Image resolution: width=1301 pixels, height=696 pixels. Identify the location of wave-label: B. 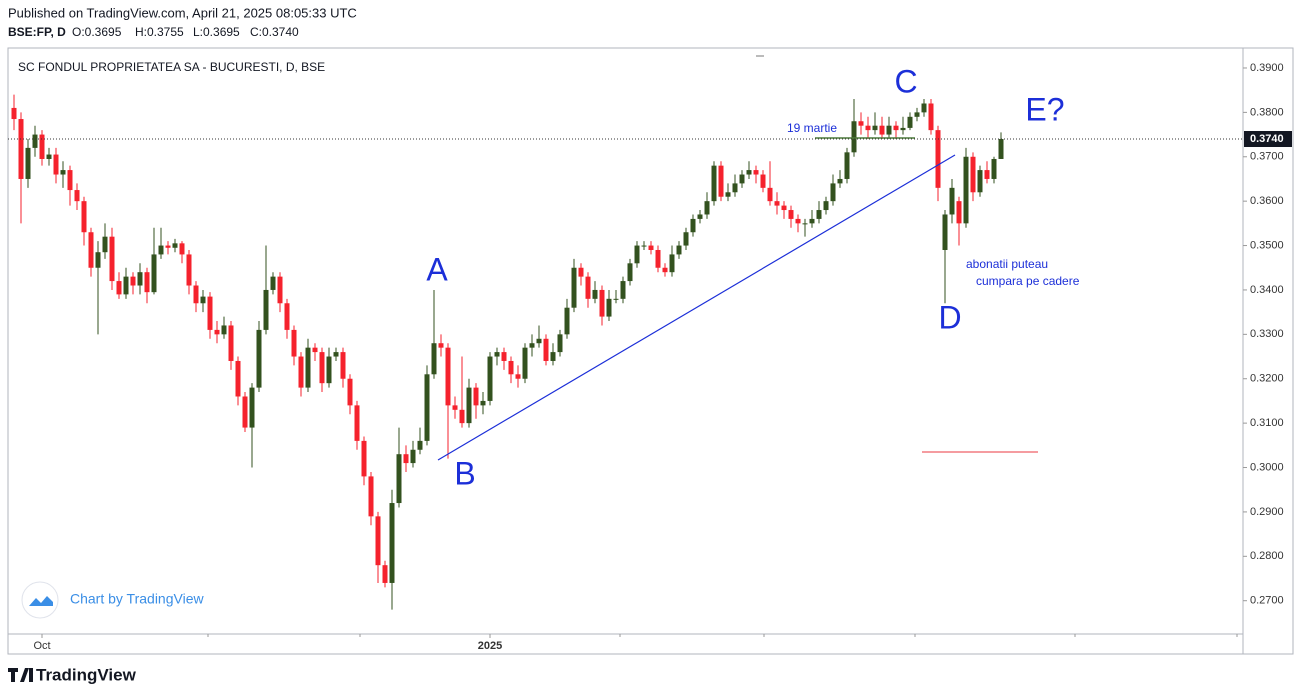
(464, 473).